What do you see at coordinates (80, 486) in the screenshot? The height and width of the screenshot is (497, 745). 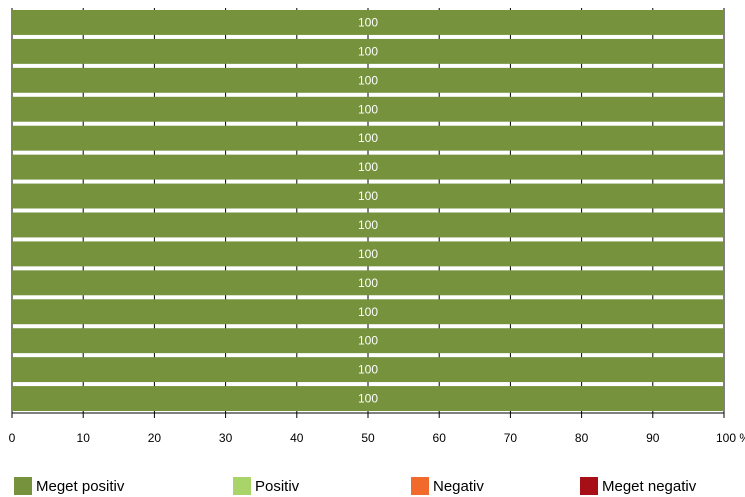 I see `legend-label: Meget positiv` at bounding box center [80, 486].